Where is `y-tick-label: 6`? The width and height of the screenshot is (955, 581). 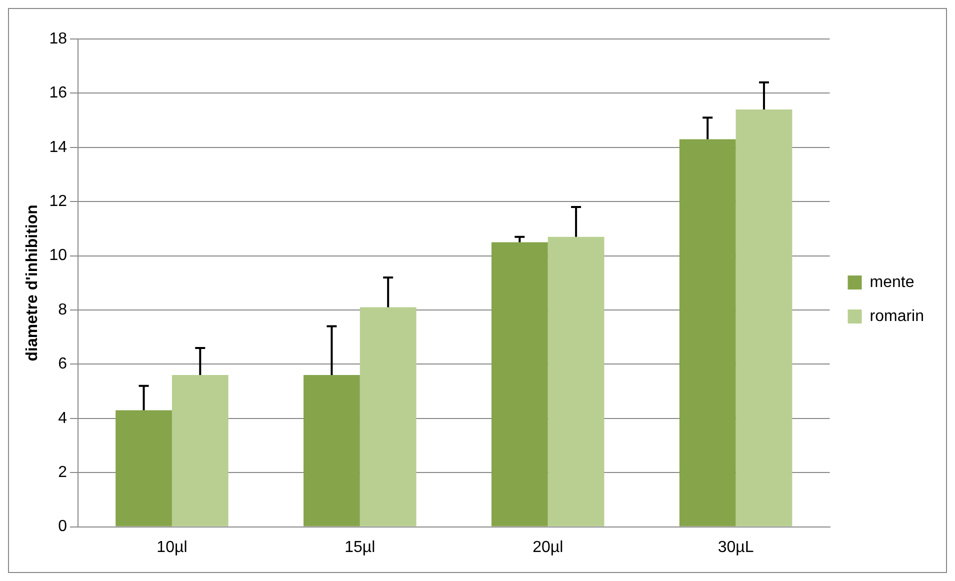 y-tick-label: 6 is located at coordinates (63, 364).